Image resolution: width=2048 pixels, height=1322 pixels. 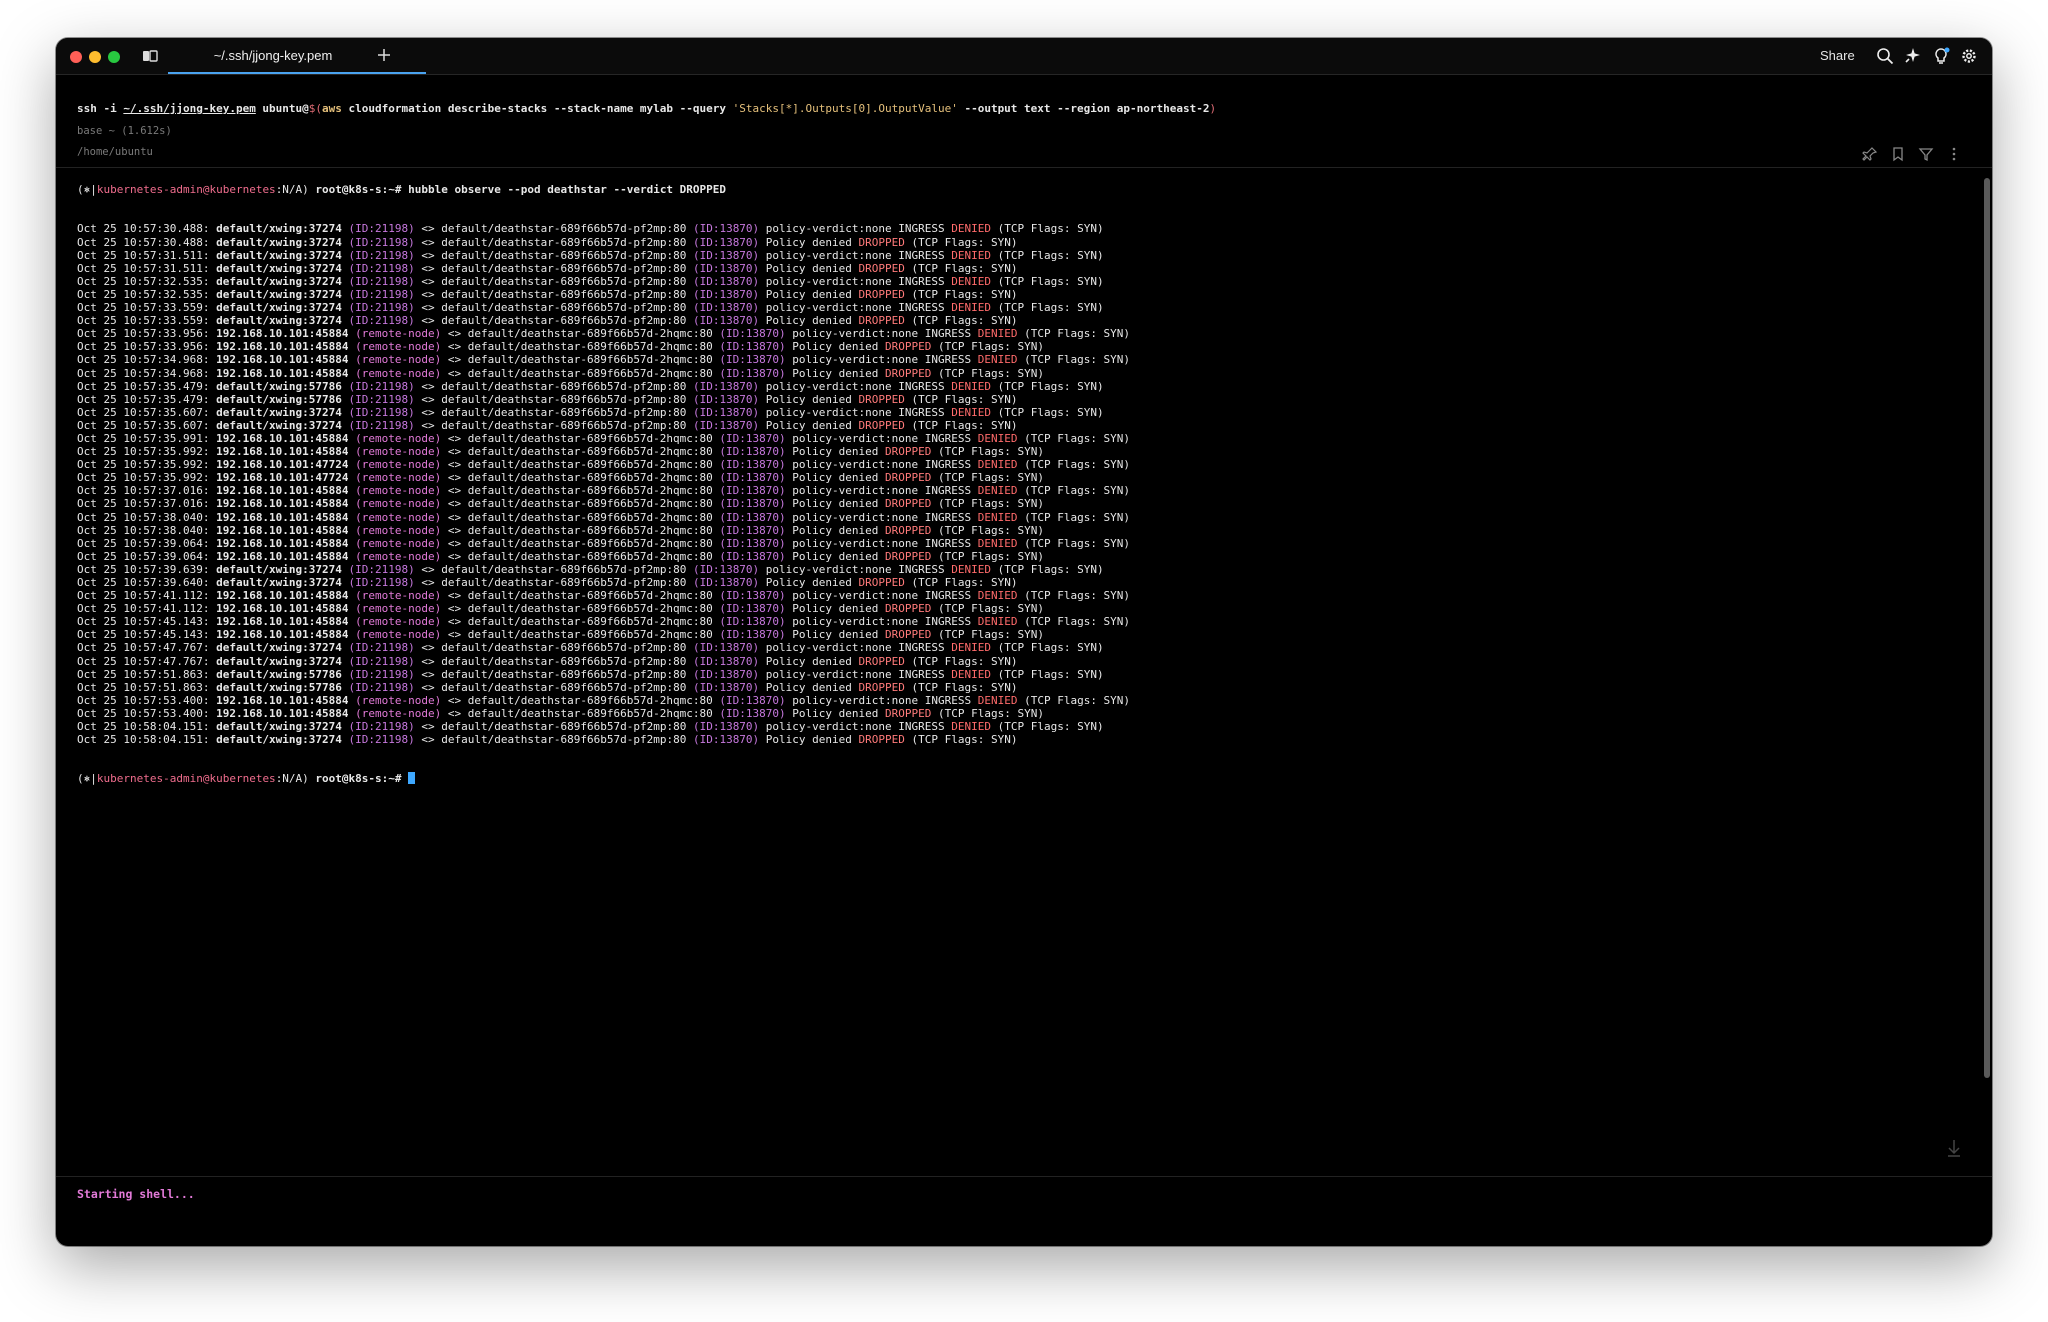 What do you see at coordinates (297, 56) in the screenshot?
I see `tab-active: ~/.ssh/jjong-key.pem` at bounding box center [297, 56].